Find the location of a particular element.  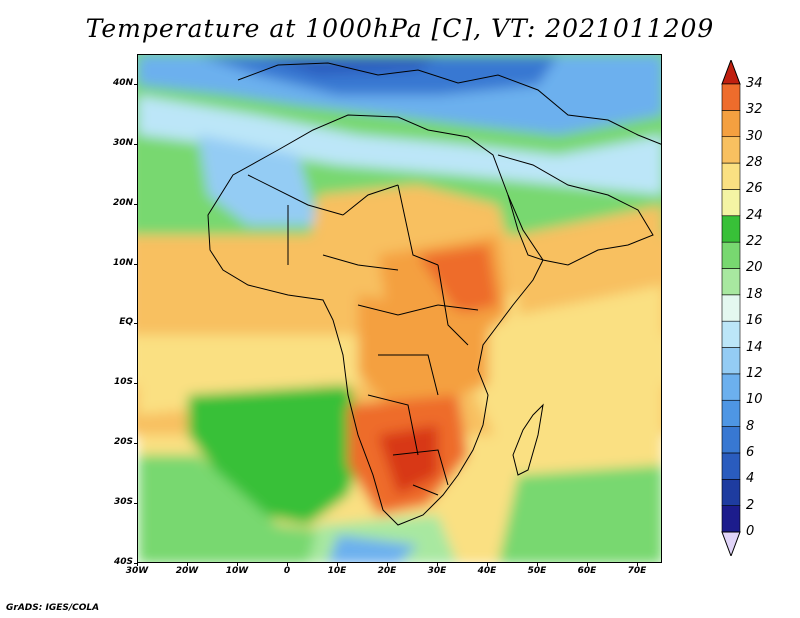

colorbar-over-arrow is located at coordinates (731, 72).